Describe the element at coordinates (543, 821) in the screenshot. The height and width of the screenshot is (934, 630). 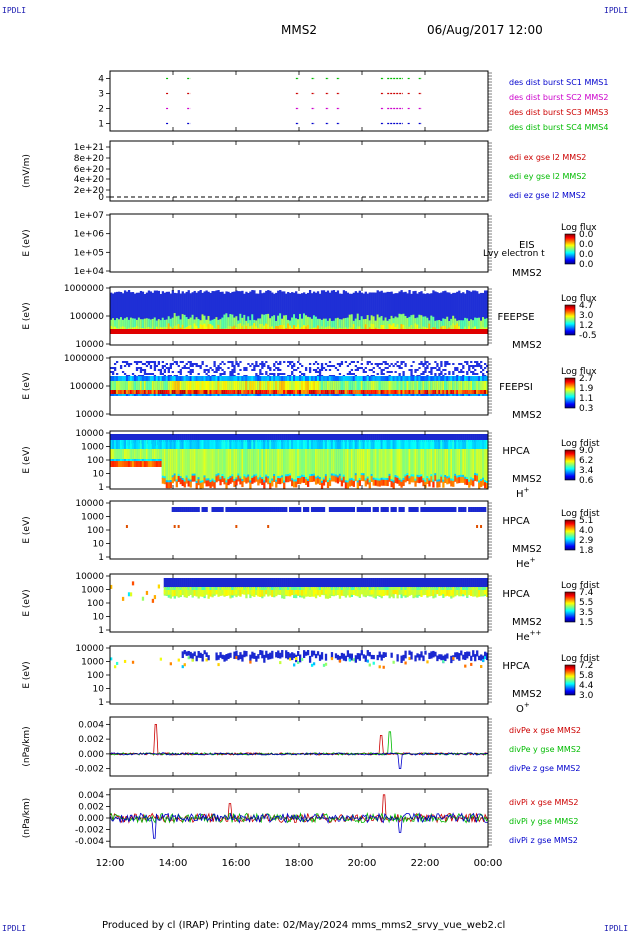
I see `legend-entry: divPi y gse MMS2` at that location.